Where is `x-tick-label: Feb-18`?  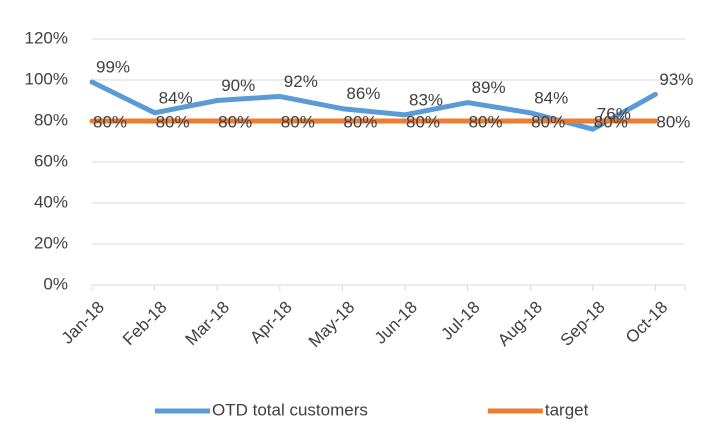 x-tick-label: Feb-18 is located at coordinates (145, 324).